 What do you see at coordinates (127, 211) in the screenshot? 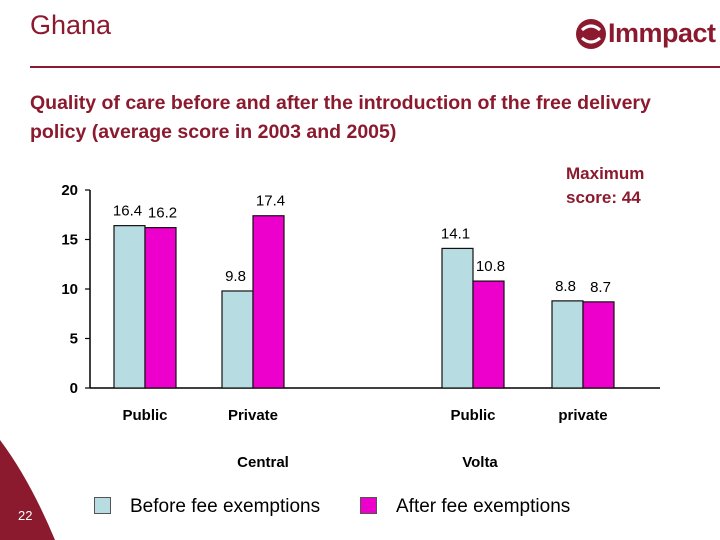
I see `data-label: 16.4` at bounding box center [127, 211].